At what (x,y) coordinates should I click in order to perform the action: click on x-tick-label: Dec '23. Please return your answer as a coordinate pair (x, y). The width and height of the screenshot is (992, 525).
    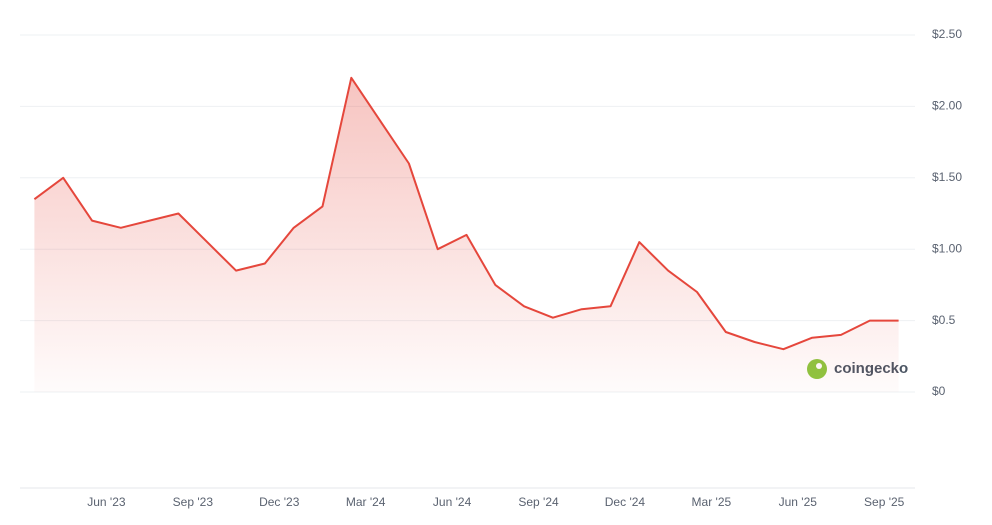
    Looking at the image, I should click on (279, 502).